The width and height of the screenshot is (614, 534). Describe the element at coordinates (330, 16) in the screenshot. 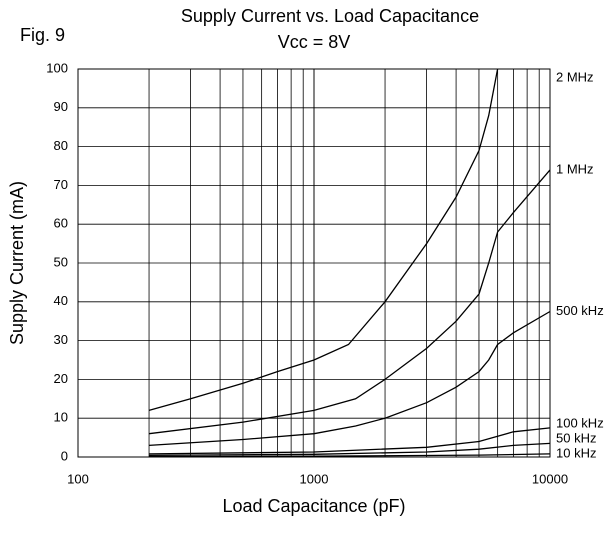

I see `chart-title: Supply Current vs. Load Capacitance` at that location.